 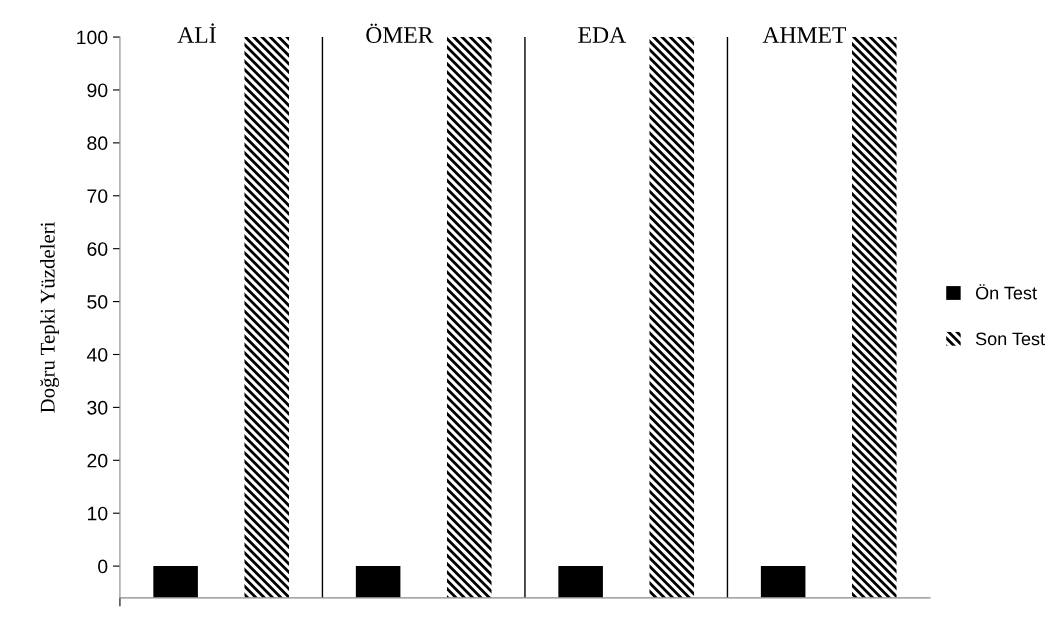 What do you see at coordinates (50, 317) in the screenshot?
I see `y-axis-title: Doğru Tepki Yüzdeleri` at bounding box center [50, 317].